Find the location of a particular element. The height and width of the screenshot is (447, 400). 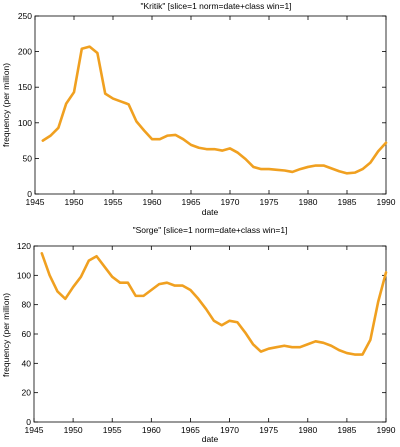

y-tick-label: 200 is located at coordinates (25, 52).